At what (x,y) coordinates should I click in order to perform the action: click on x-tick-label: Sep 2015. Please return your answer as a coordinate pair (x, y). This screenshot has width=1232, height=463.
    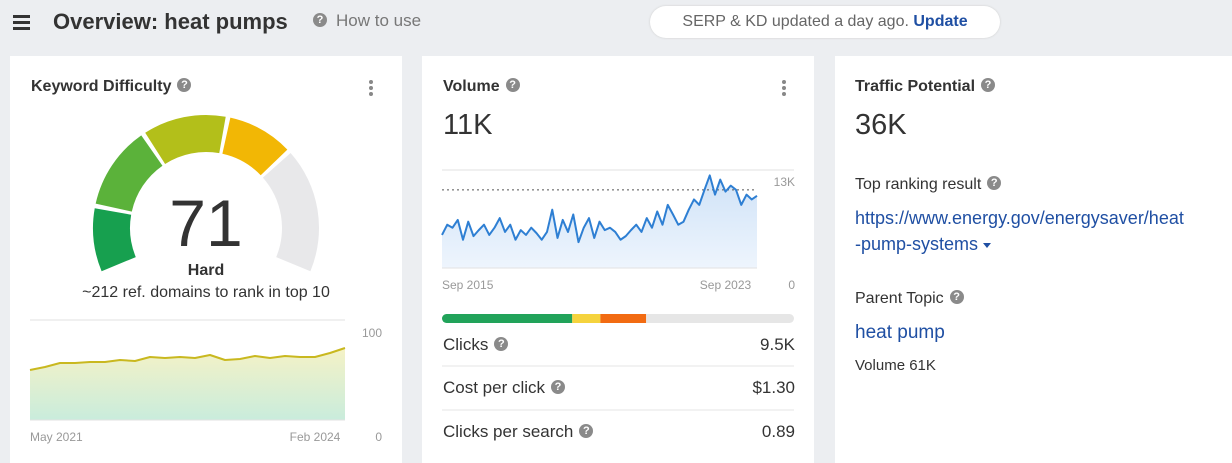
    Looking at the image, I should click on (468, 285).